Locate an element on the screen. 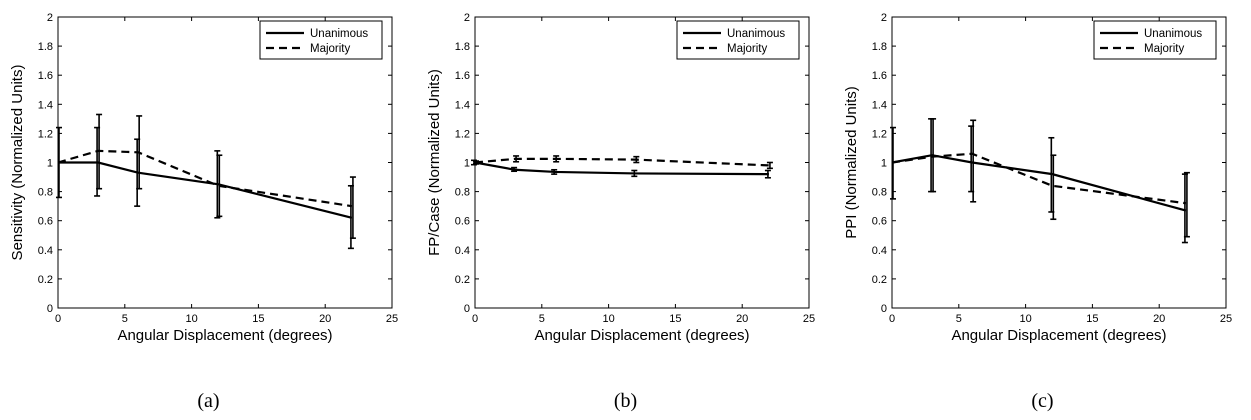  caption-a: (a) is located at coordinates (208, 401).